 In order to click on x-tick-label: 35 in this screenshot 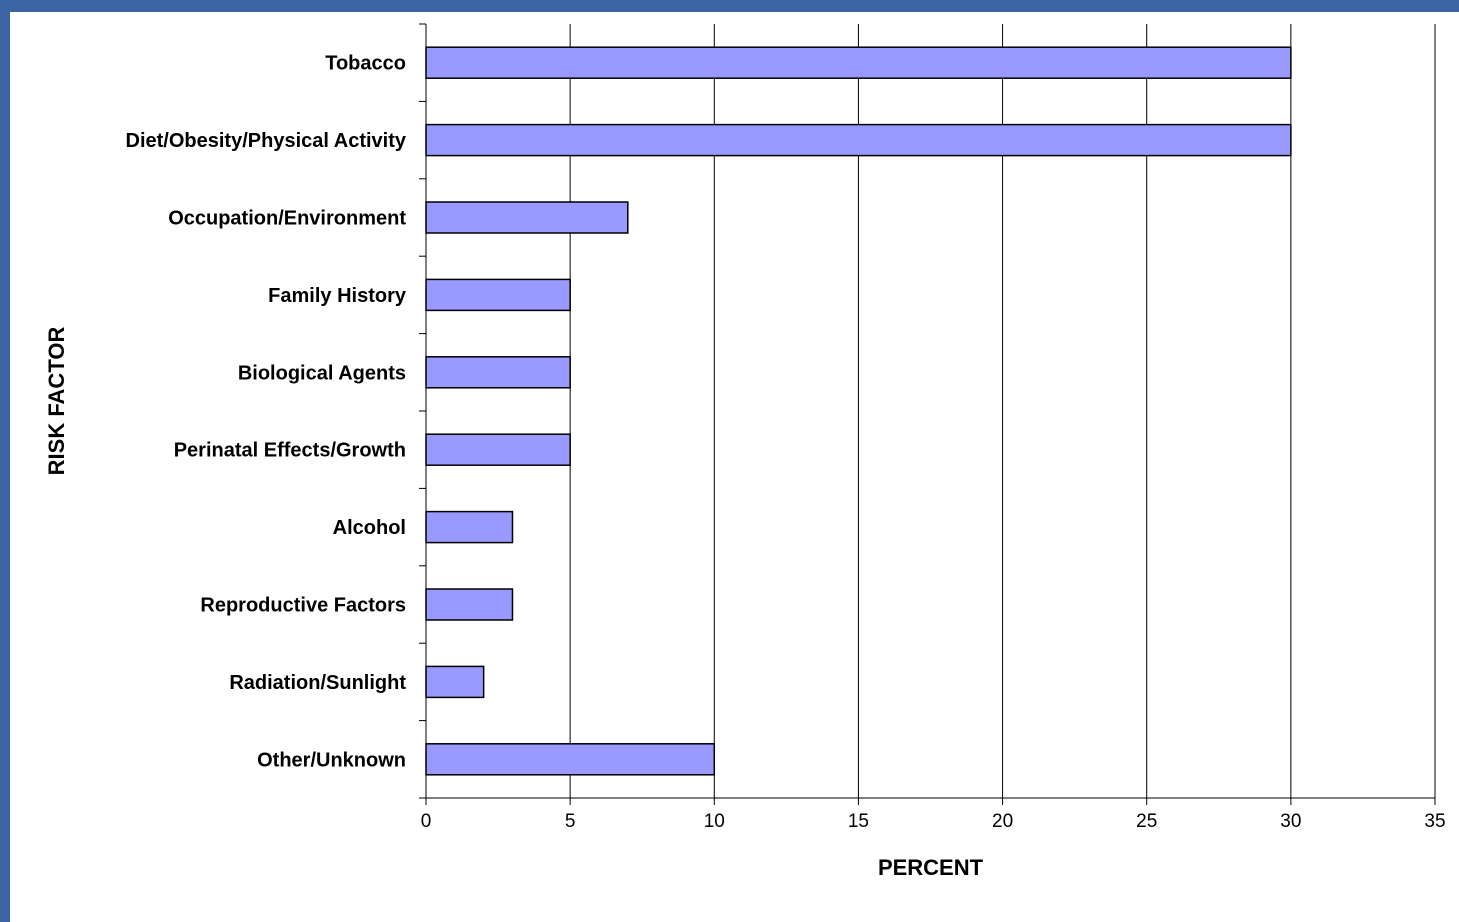, I will do `click(1434, 821)`.